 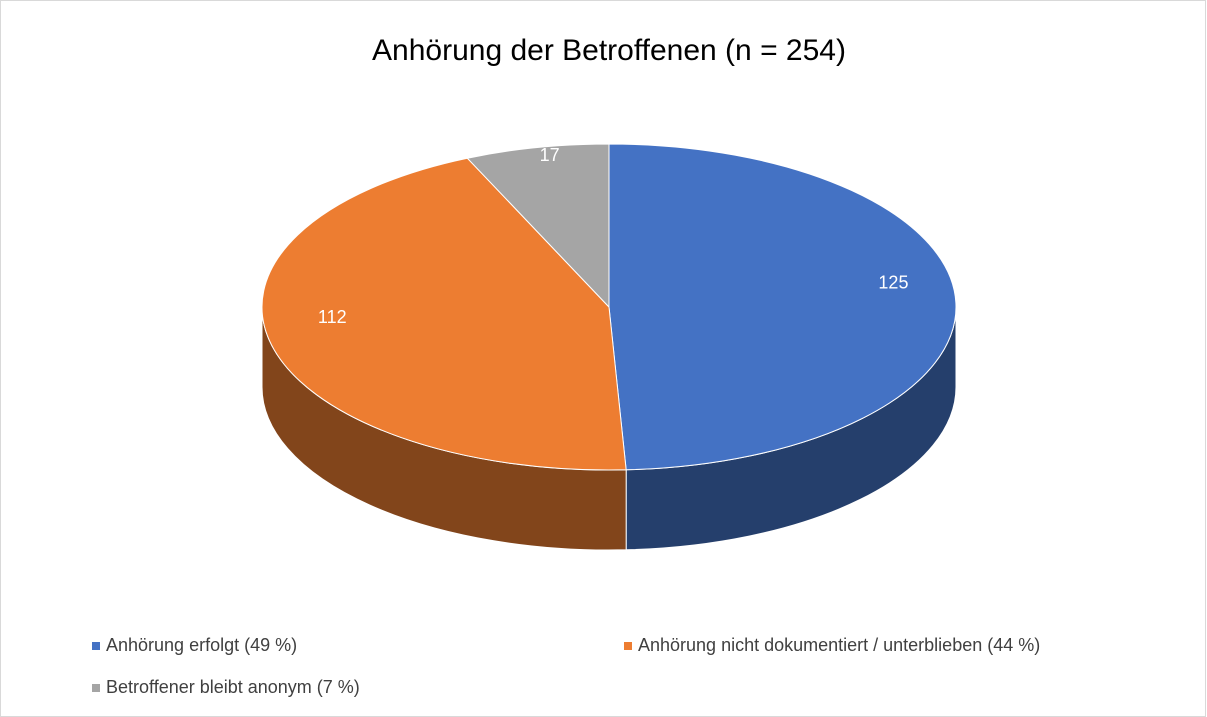 I want to click on legend-label: Anhörung erfolgt (49 %), so click(x=201, y=645).